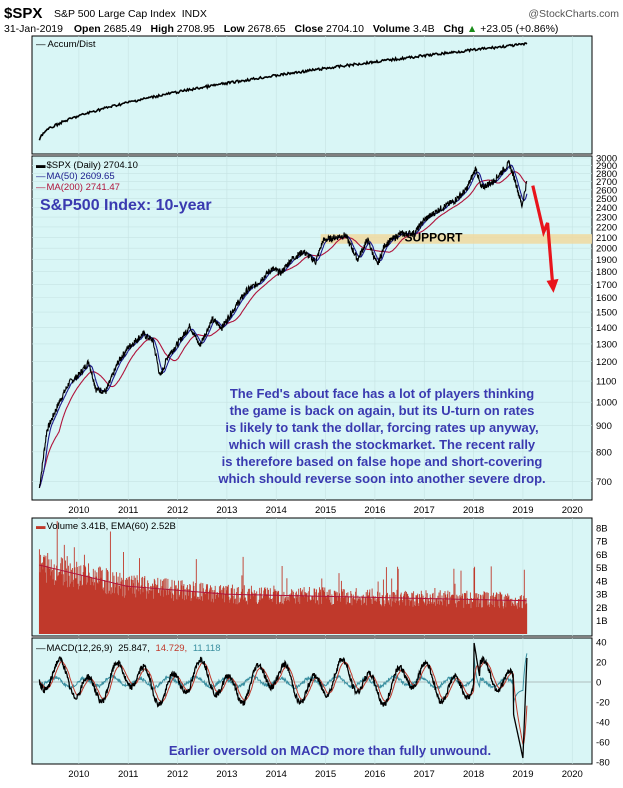 The height and width of the screenshot is (788, 623). I want to click on forecast-arrow, so click(543, 234).